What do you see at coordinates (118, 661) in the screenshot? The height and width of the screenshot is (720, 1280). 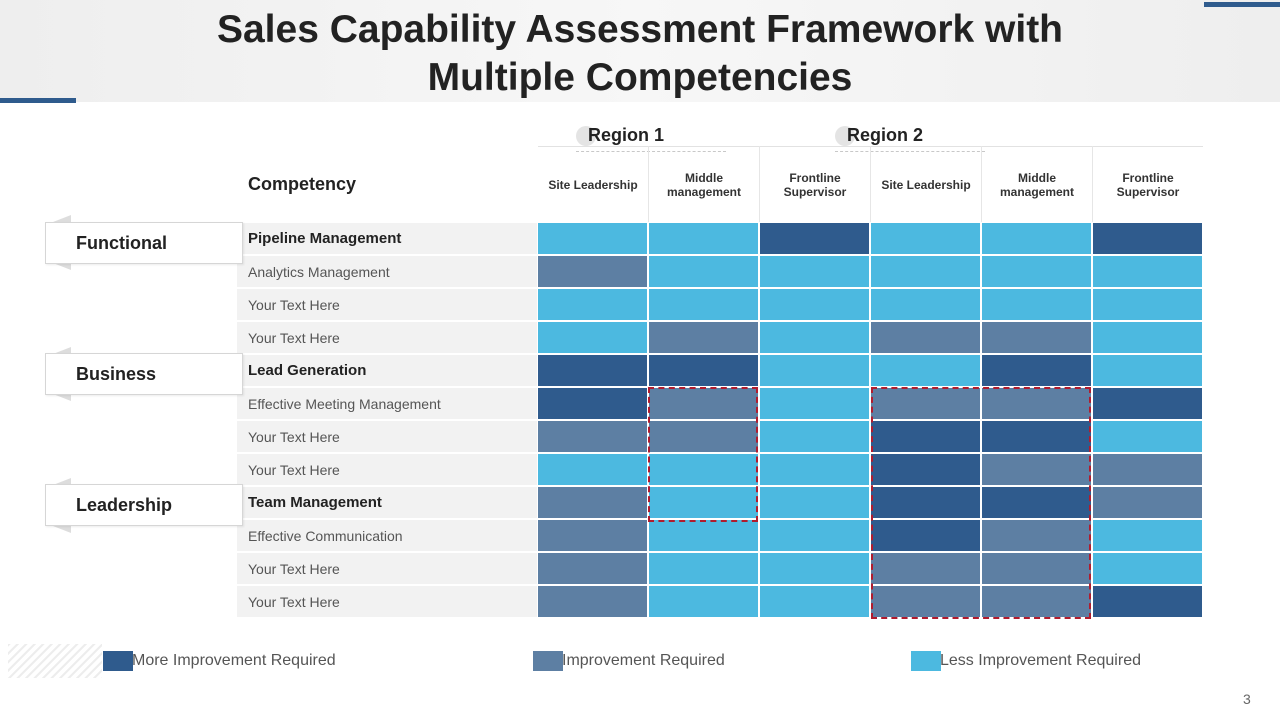 I see `legend-swatch-more` at bounding box center [118, 661].